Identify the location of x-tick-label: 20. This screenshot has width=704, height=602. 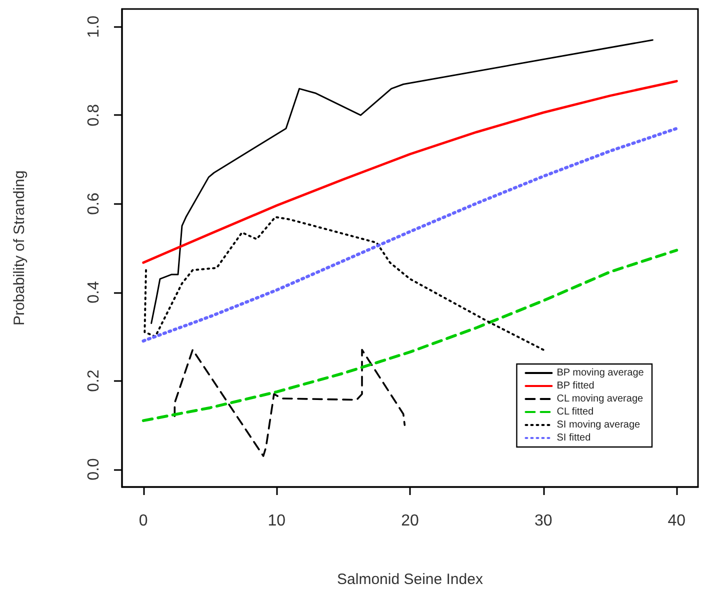
(410, 521).